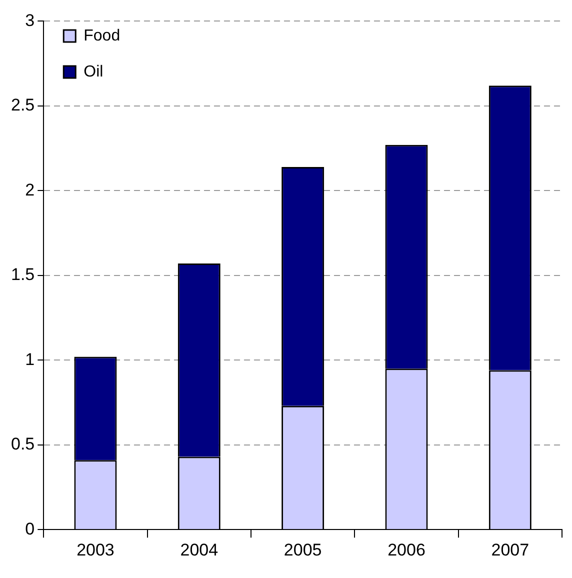 Image resolution: width=572 pixels, height=578 pixels. What do you see at coordinates (407, 550) in the screenshot?
I see `x-tick-label: 2006` at bounding box center [407, 550].